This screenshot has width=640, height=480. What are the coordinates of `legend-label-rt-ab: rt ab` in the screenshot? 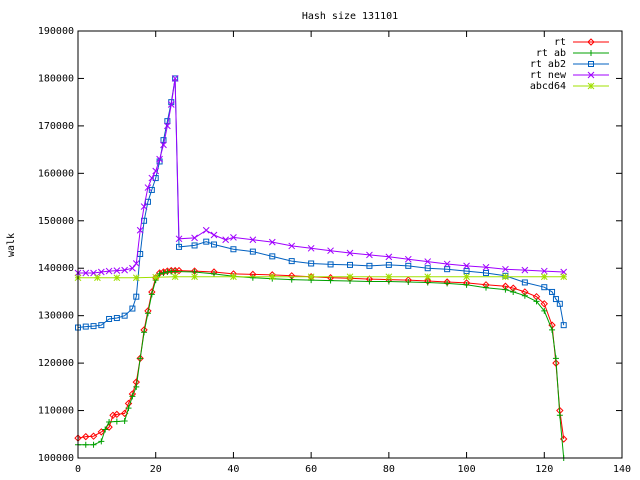 It's located at (551, 53).